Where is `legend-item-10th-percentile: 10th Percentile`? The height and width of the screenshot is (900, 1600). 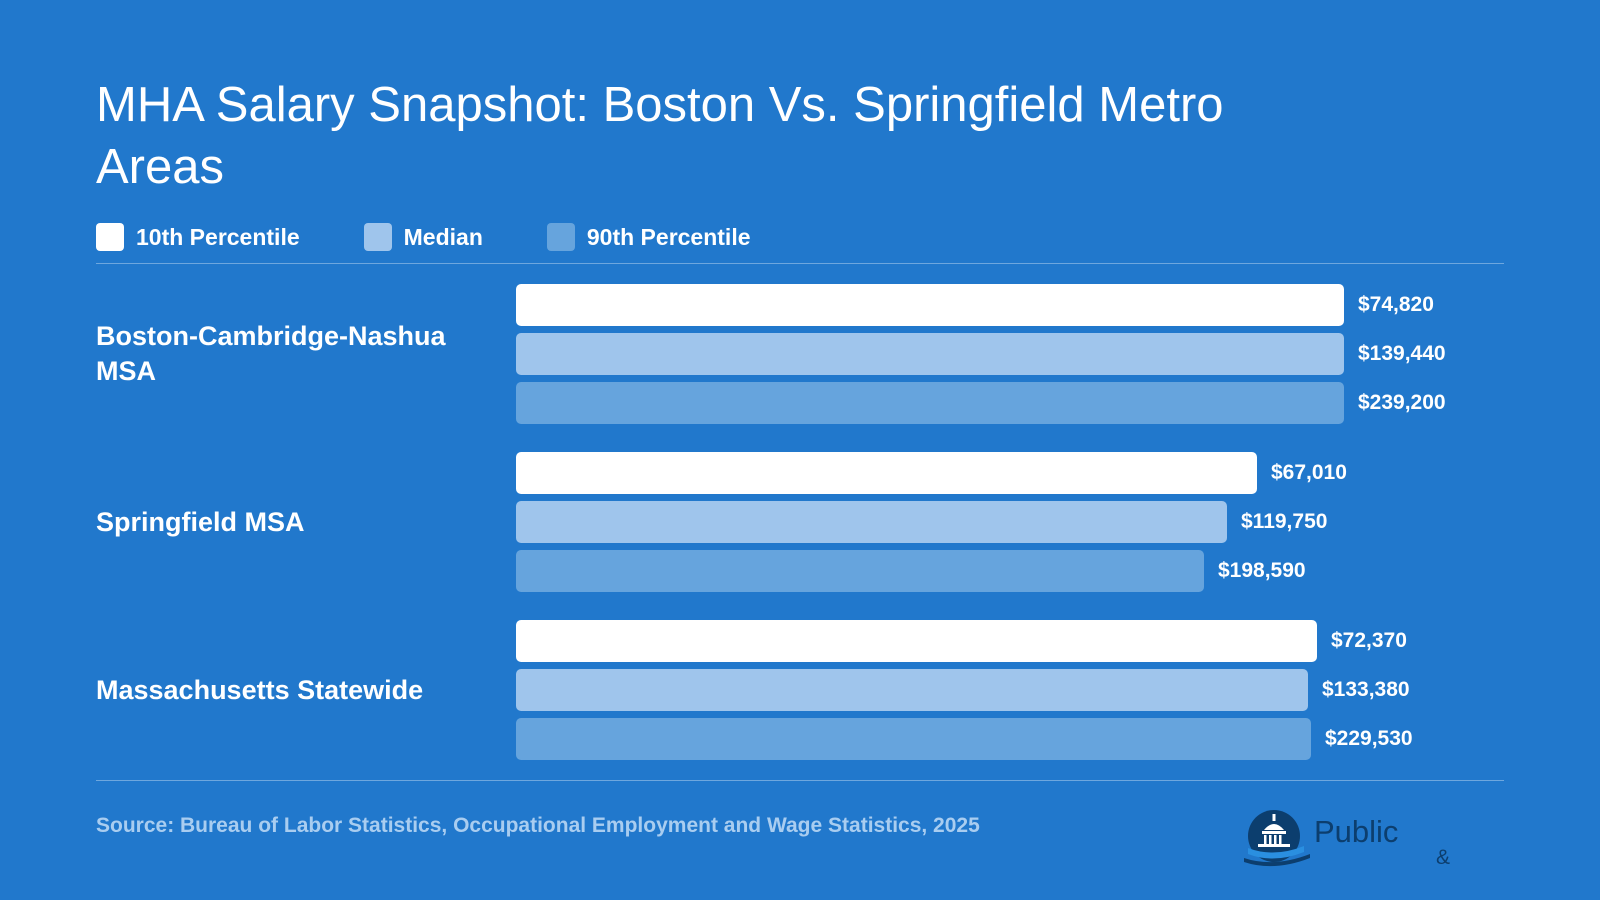
legend-item-10th-percentile: 10th Percentile is located at coordinates (198, 237).